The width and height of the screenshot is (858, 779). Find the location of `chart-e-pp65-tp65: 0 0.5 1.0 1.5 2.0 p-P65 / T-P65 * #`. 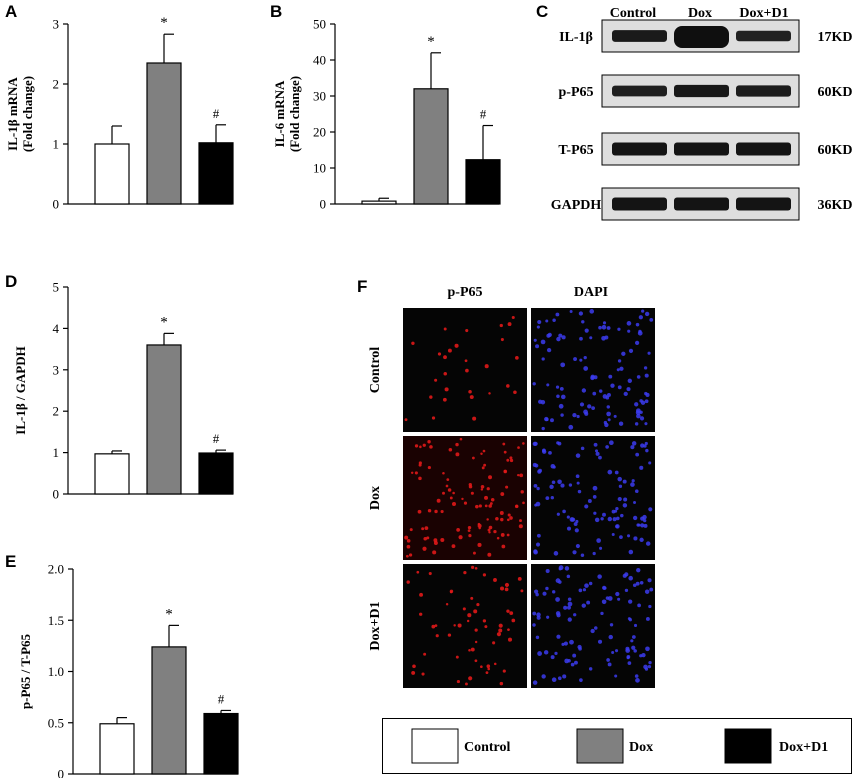

chart-e-pp65-tp65: 0 0.5 1.0 1.5 2.0 p-P65 / T-P65 * # is located at coordinates (128, 670).